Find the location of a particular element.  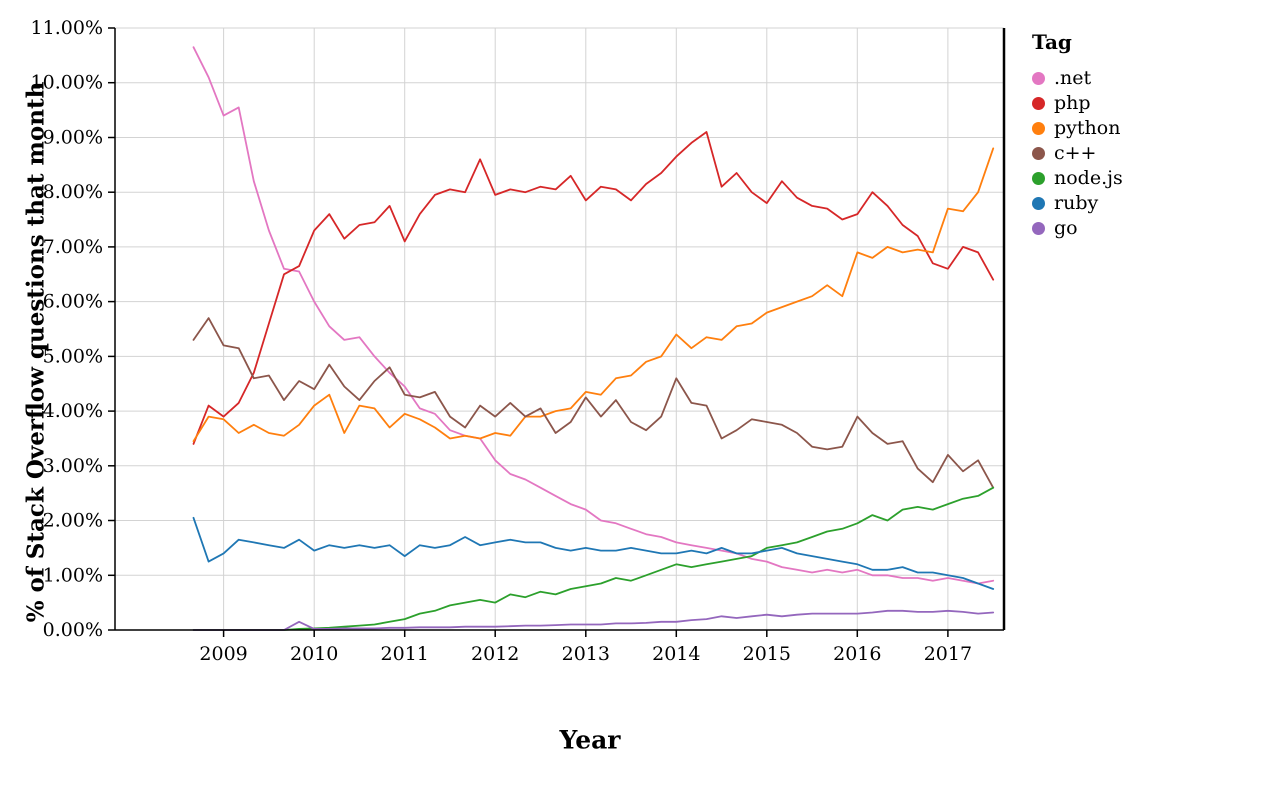

legend-title: Tag is located at coordinates (1052, 42).